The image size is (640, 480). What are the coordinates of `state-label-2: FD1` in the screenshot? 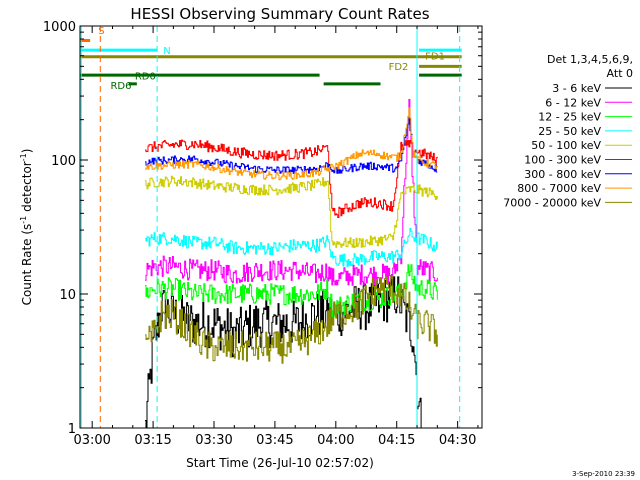 It's located at (435, 57).